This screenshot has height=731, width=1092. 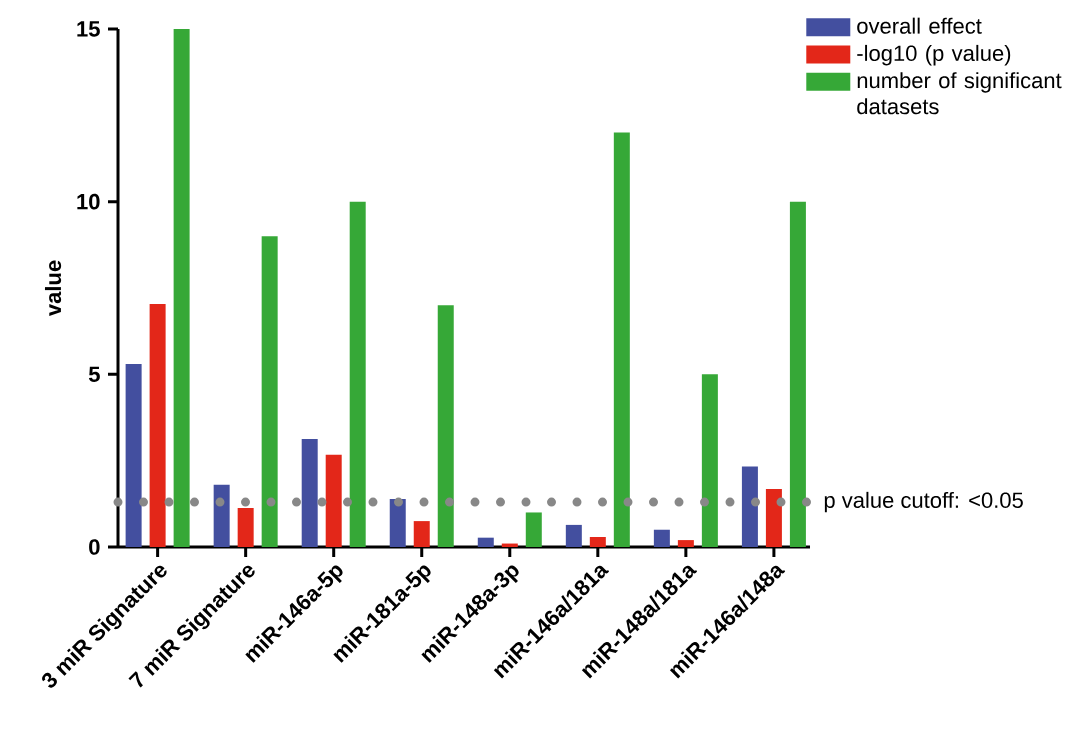 What do you see at coordinates (923, 502) in the screenshot?
I see `ref-line-label: p value cutoff: <0.05` at bounding box center [923, 502].